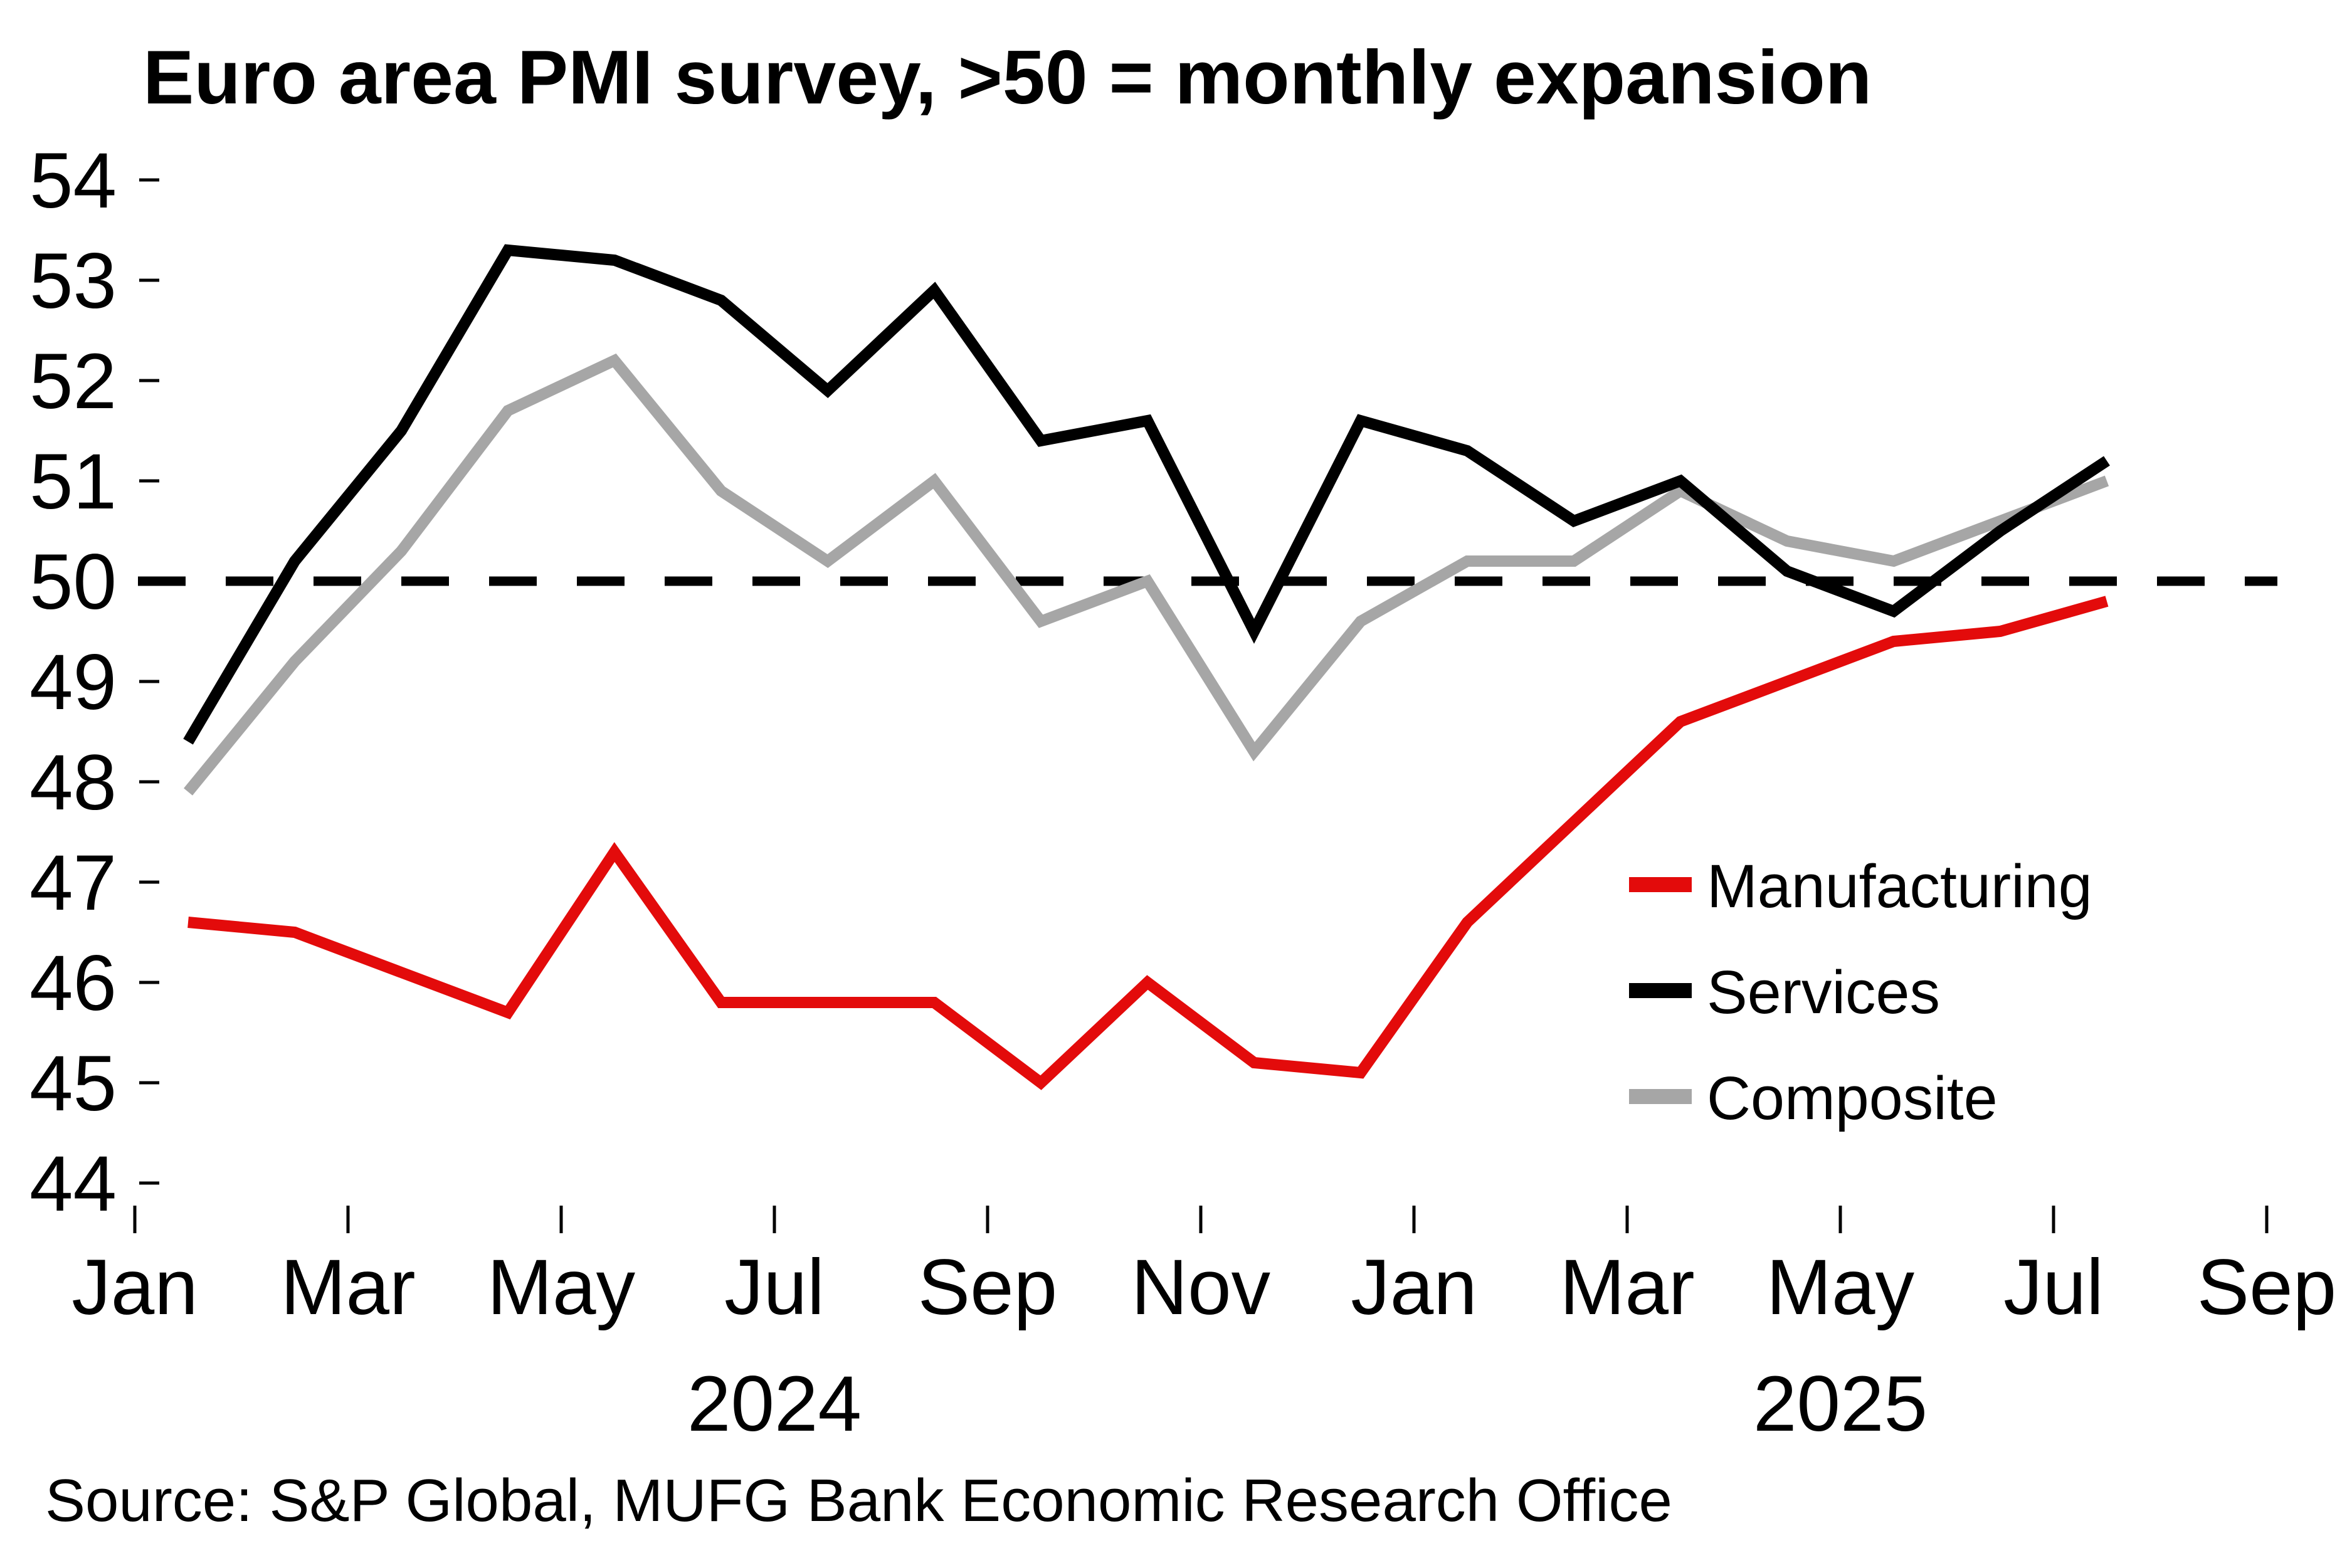  What do you see at coordinates (73, 983) in the screenshot?
I see `y-axis-label: 46` at bounding box center [73, 983].